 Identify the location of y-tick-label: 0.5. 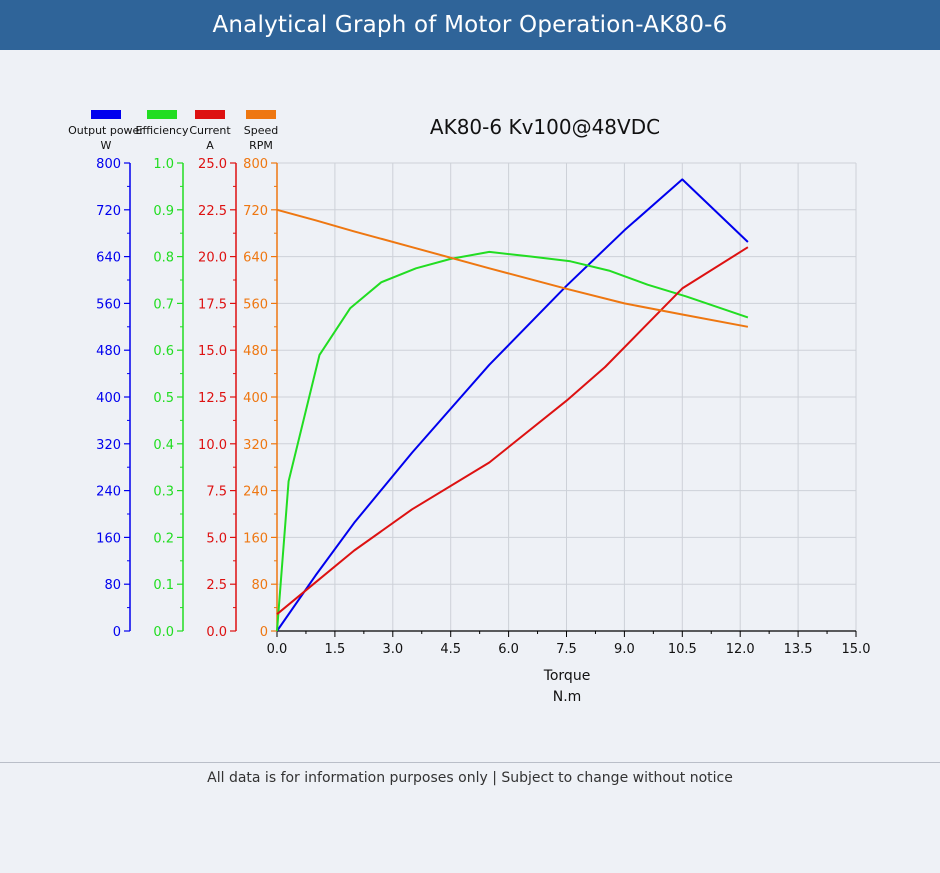
(163, 398).